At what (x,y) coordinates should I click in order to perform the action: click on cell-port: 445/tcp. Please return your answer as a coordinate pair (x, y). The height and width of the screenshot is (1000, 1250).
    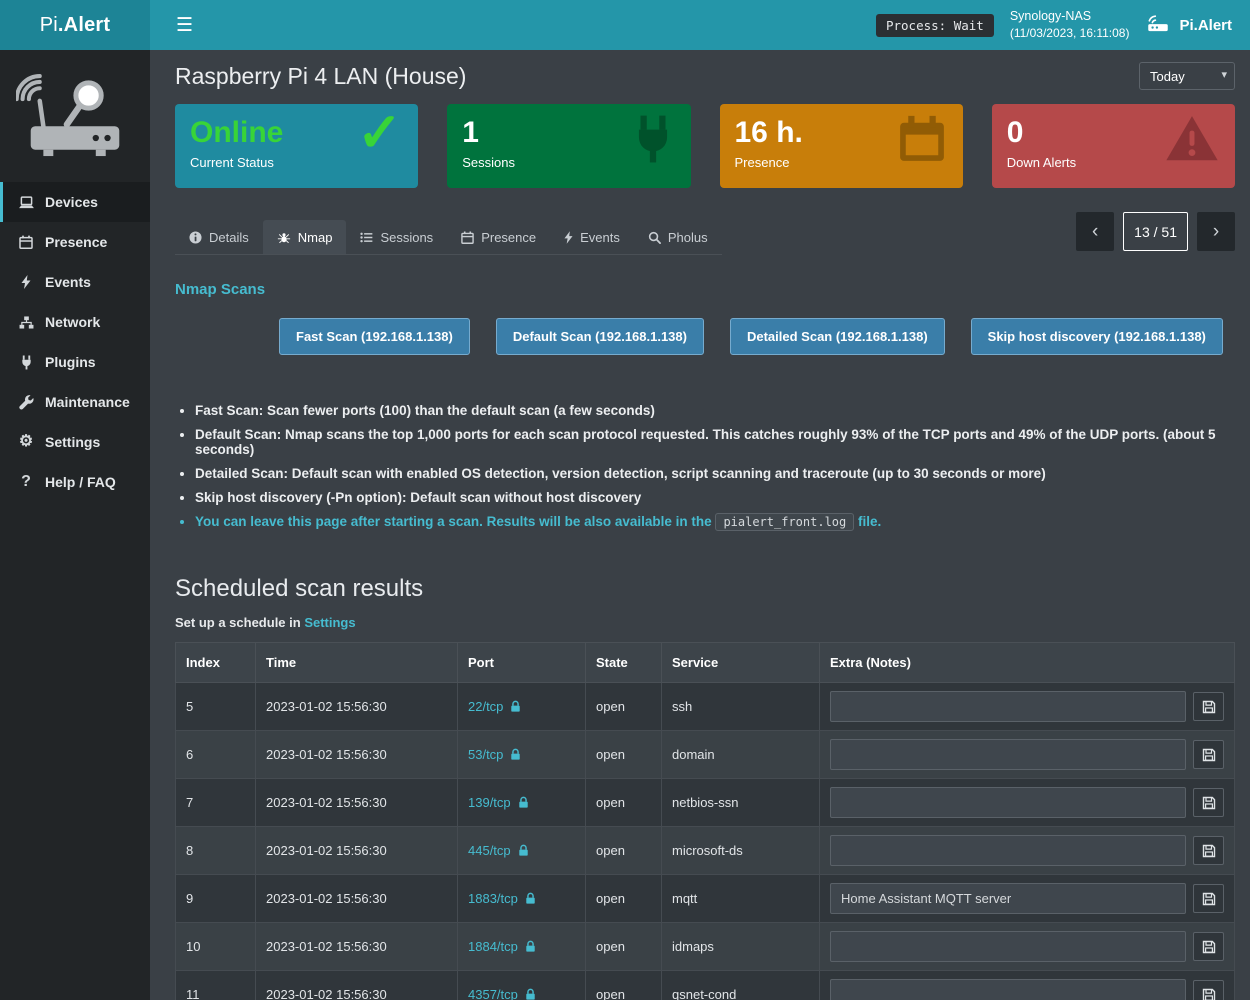
    Looking at the image, I should click on (521, 850).